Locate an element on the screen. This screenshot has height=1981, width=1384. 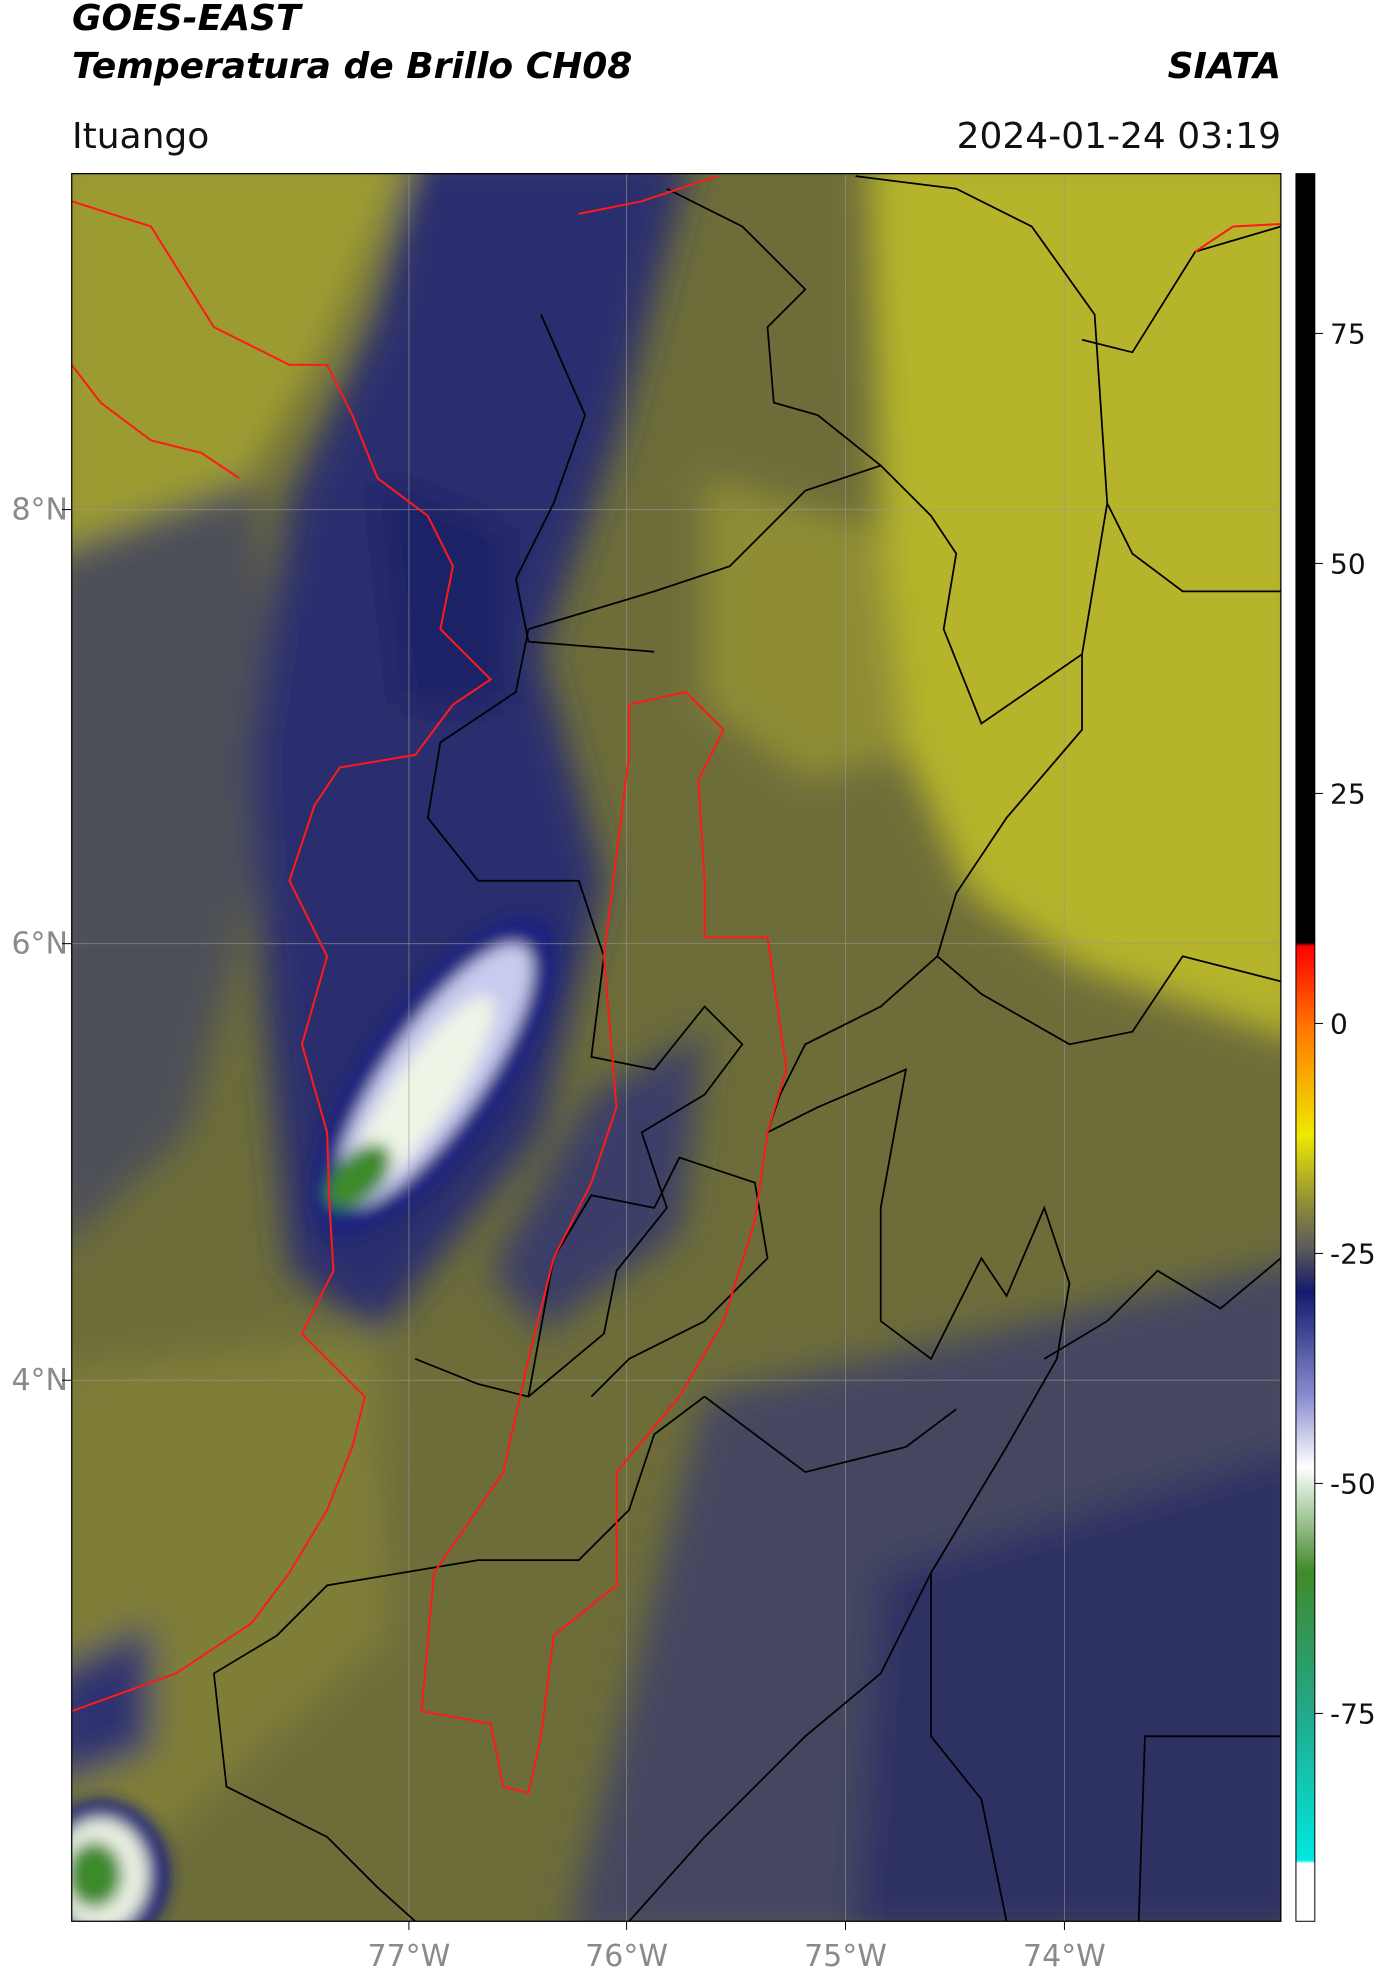
lon-label: 76°W is located at coordinates (626, 1956).